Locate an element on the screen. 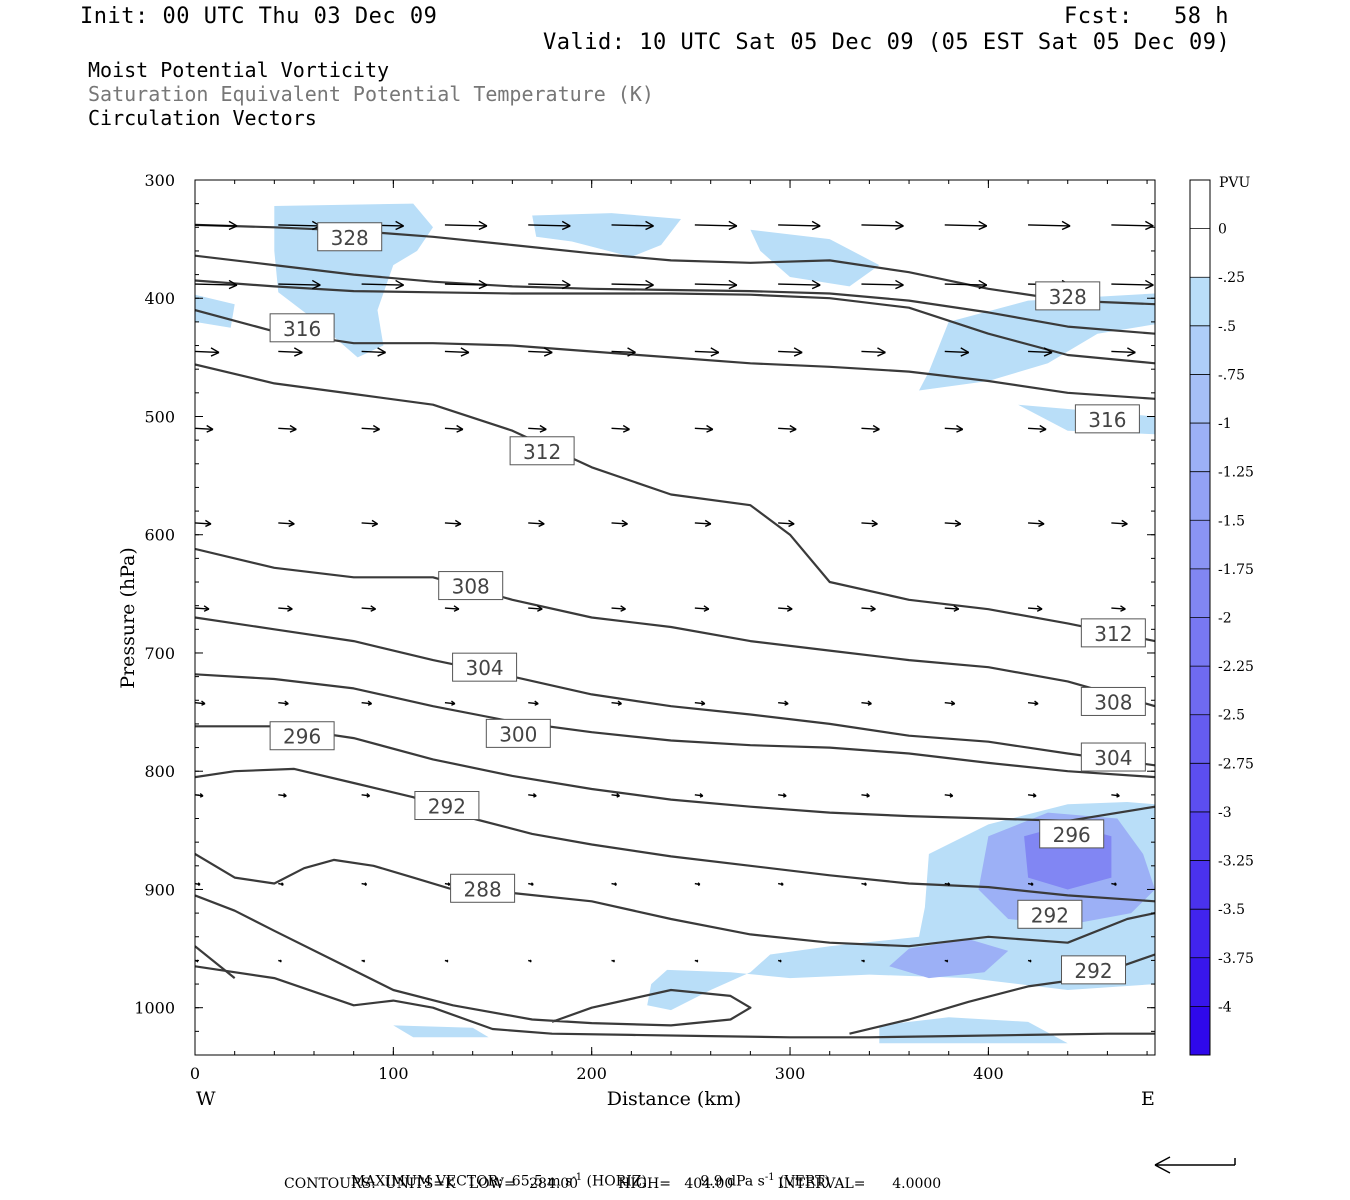 The height and width of the screenshot is (1200, 1350). contour-label: 328 is located at coordinates (1068, 296).